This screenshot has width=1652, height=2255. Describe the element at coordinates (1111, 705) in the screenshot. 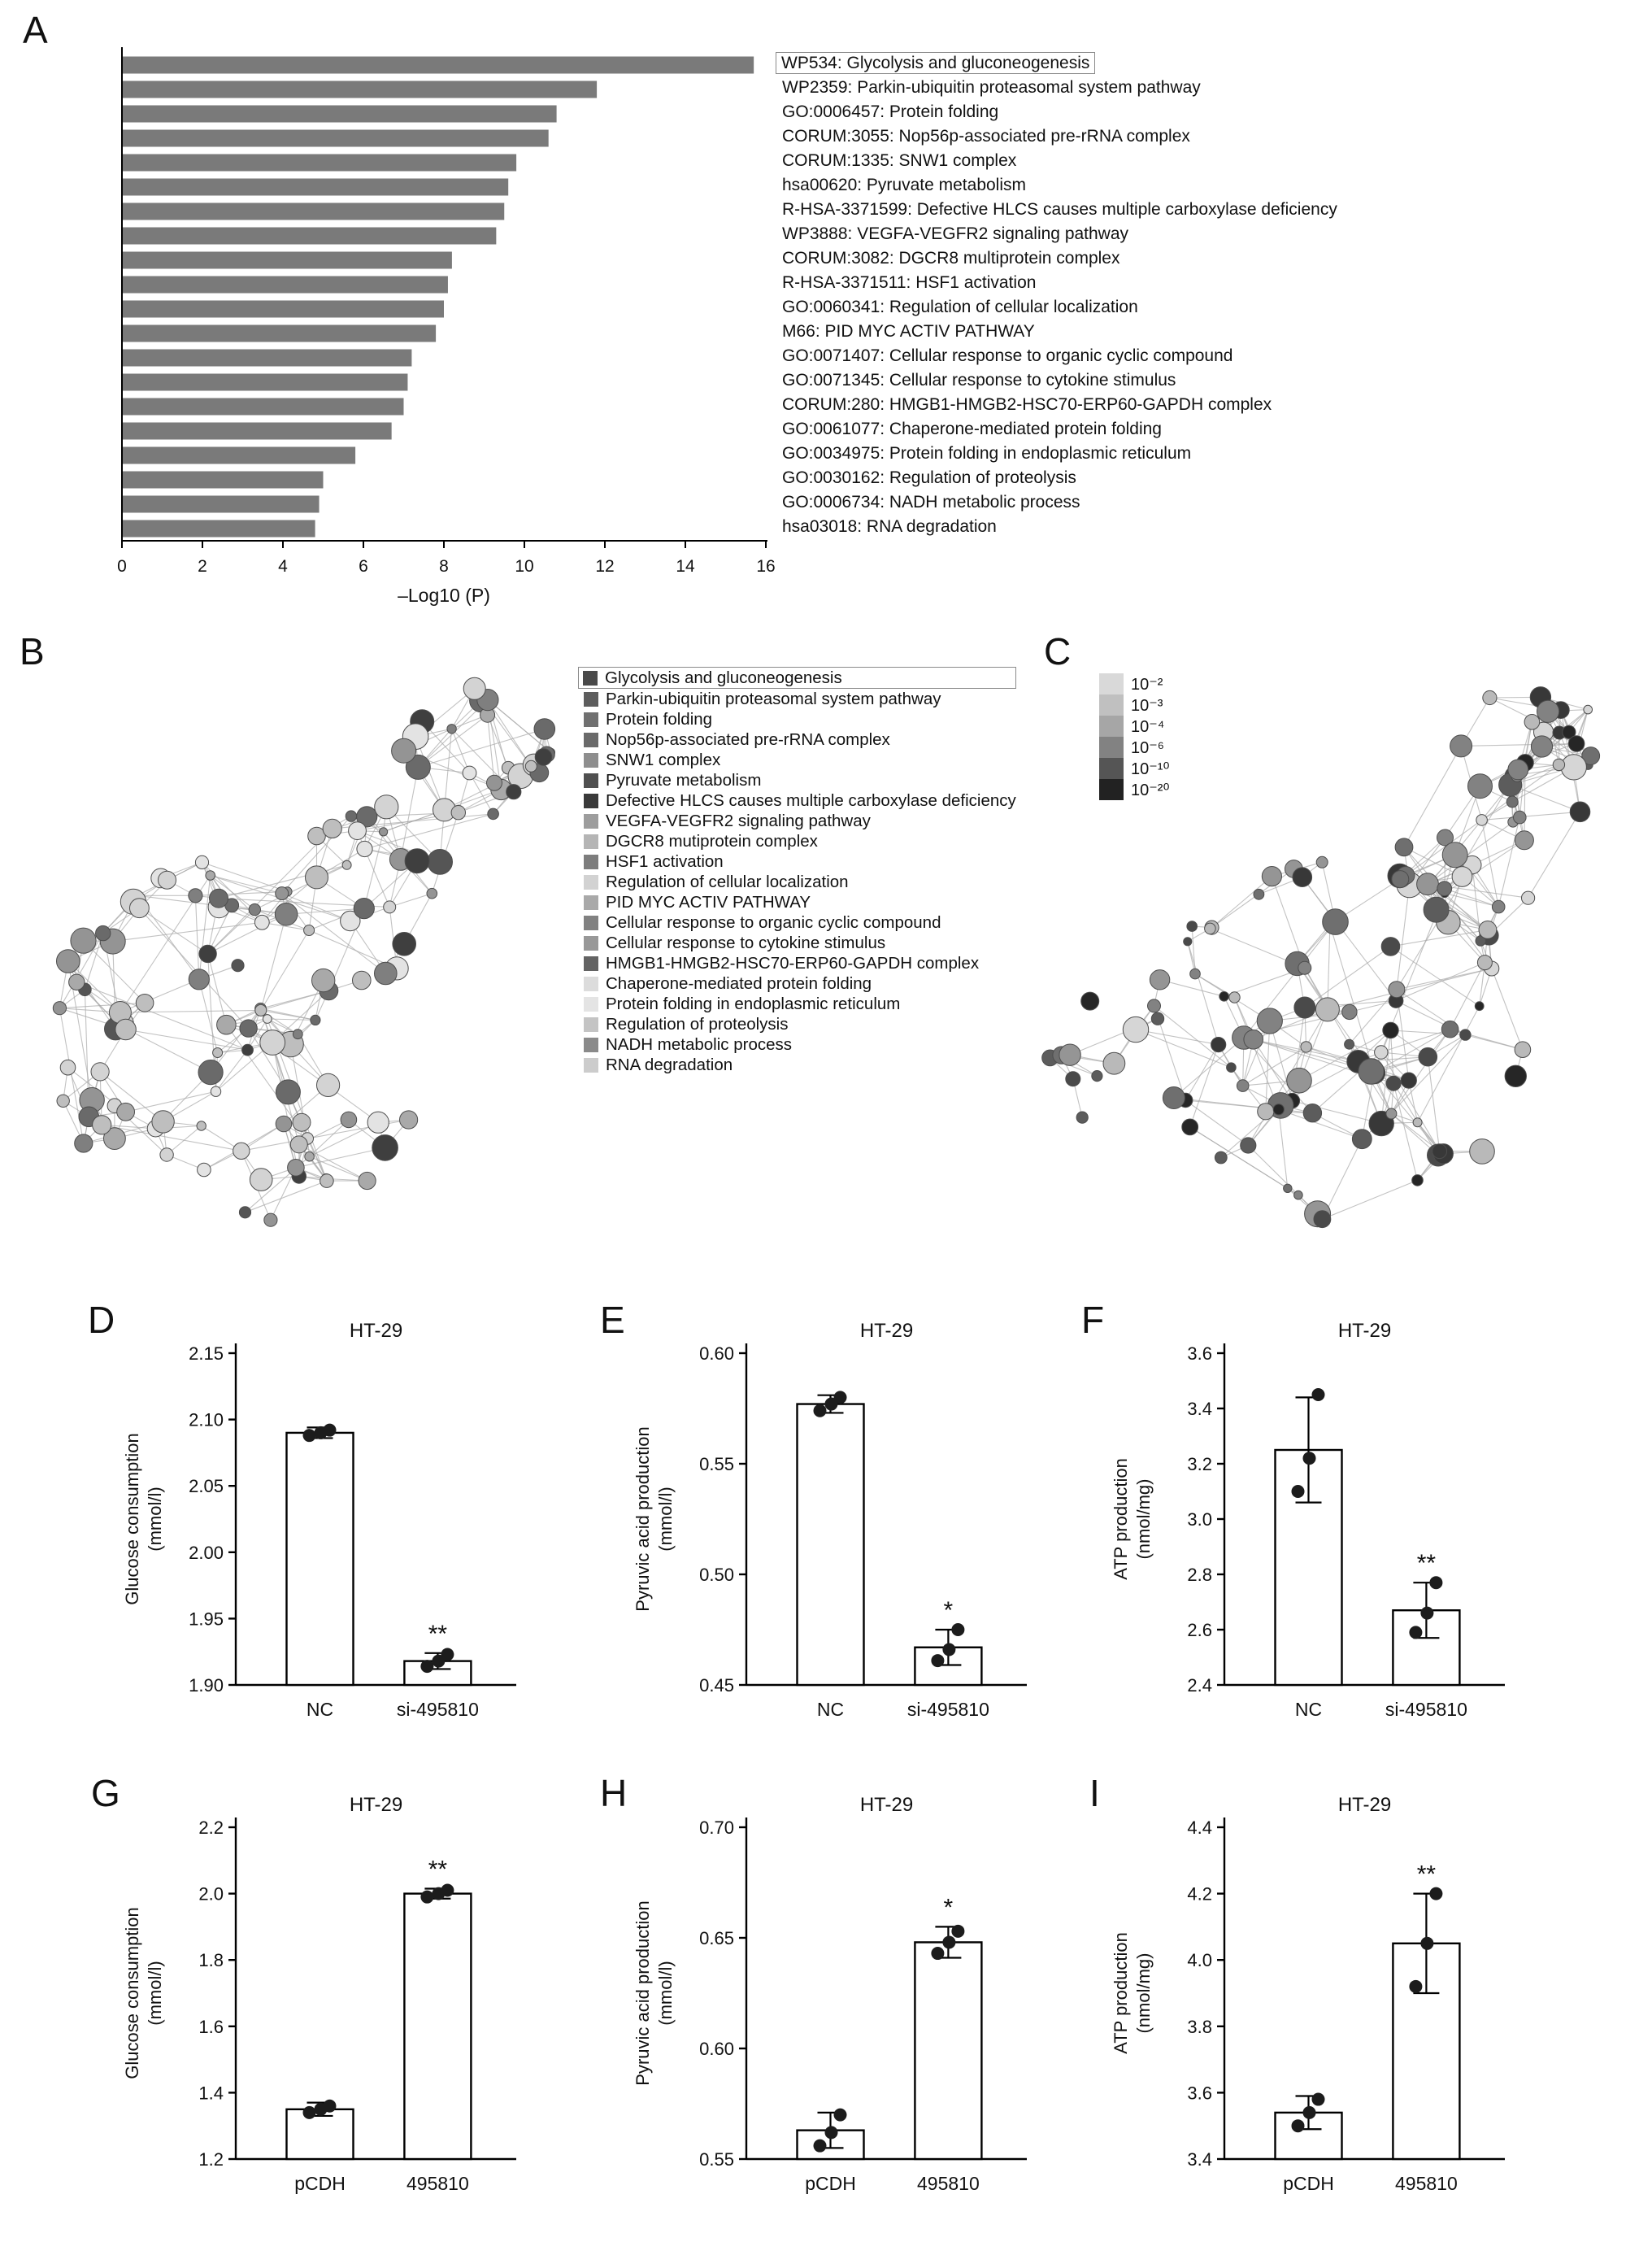

I see `pvalue-color-swatch` at that location.